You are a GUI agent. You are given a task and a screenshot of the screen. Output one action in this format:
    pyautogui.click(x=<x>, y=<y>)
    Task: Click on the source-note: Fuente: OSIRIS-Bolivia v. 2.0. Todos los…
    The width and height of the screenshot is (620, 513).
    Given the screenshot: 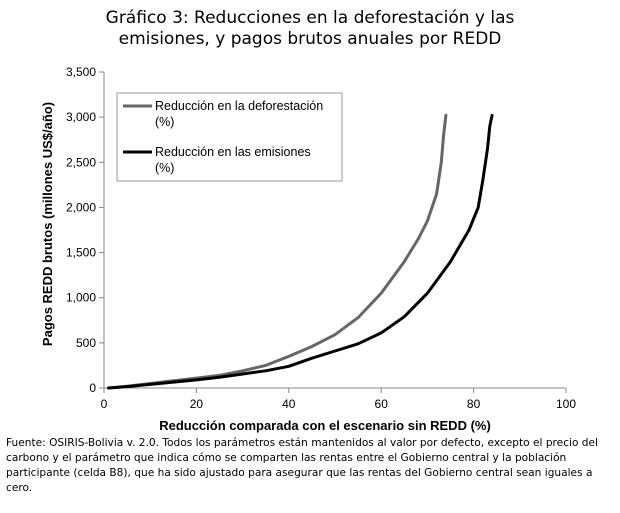 What is the action you would take?
    pyautogui.click(x=302, y=465)
    